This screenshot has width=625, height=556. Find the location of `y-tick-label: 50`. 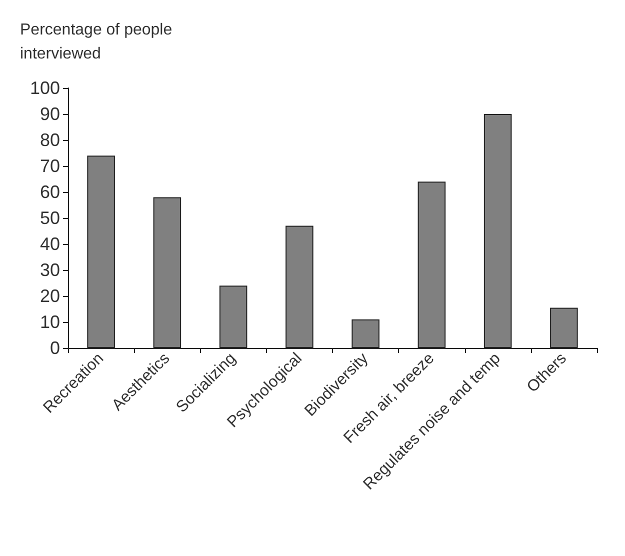

y-tick-label: 50 is located at coordinates (50, 218).